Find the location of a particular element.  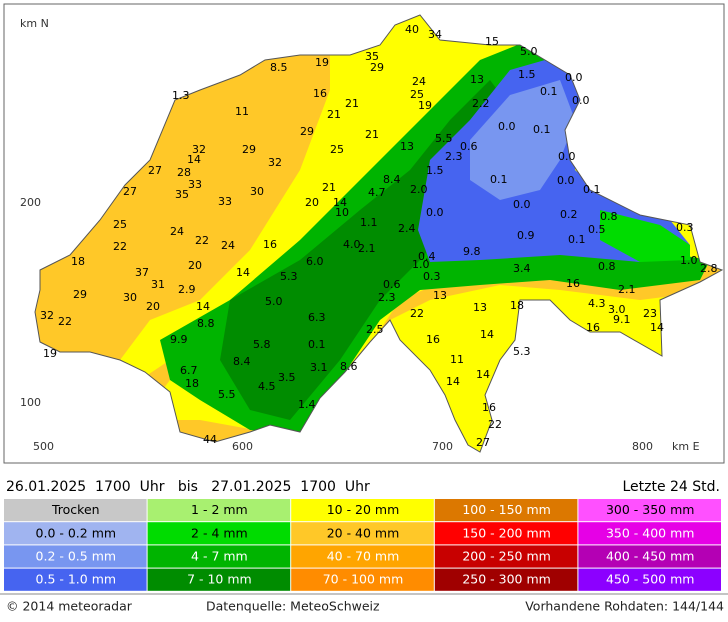

source: Datenquelle: MeteoSchweiz is located at coordinates (293, 606).